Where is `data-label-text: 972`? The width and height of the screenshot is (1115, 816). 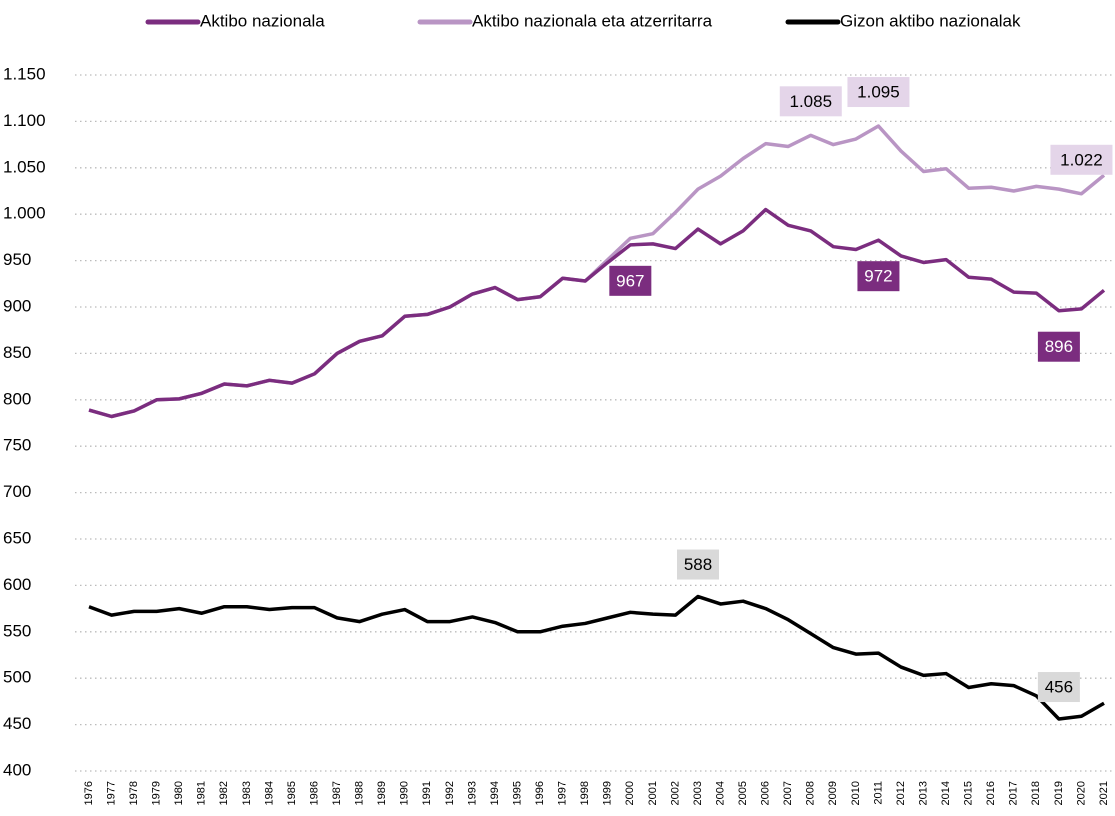 data-label-text: 972 is located at coordinates (878, 276).